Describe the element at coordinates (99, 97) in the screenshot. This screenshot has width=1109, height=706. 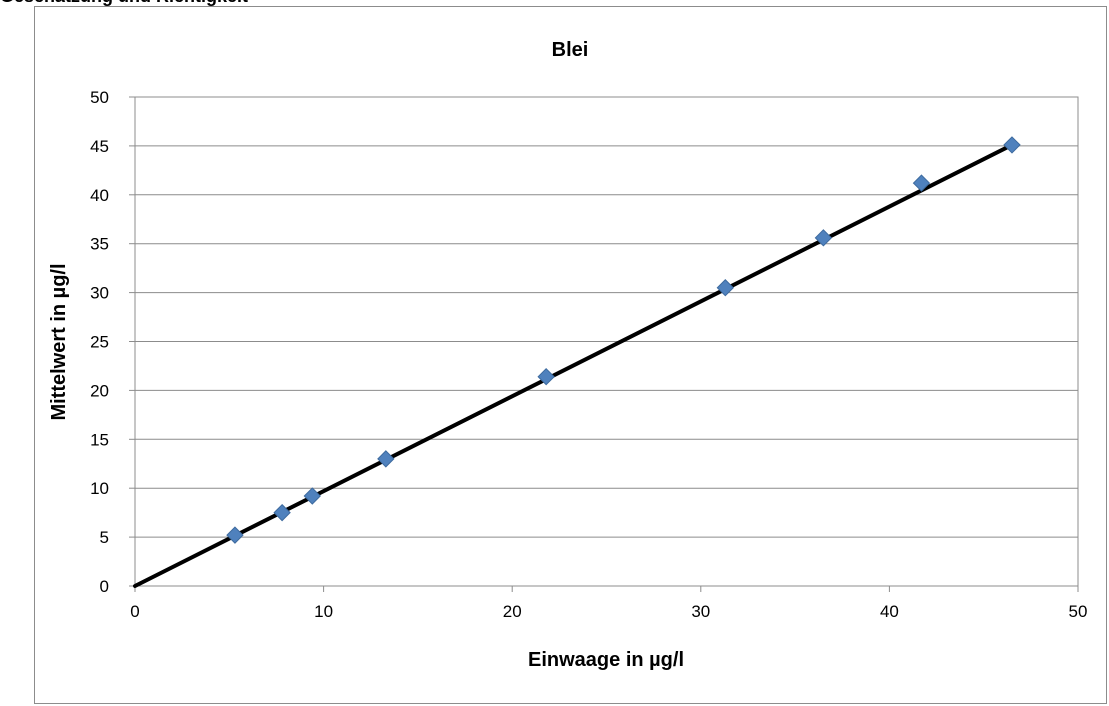
I see `y-tick-label: 50` at that location.